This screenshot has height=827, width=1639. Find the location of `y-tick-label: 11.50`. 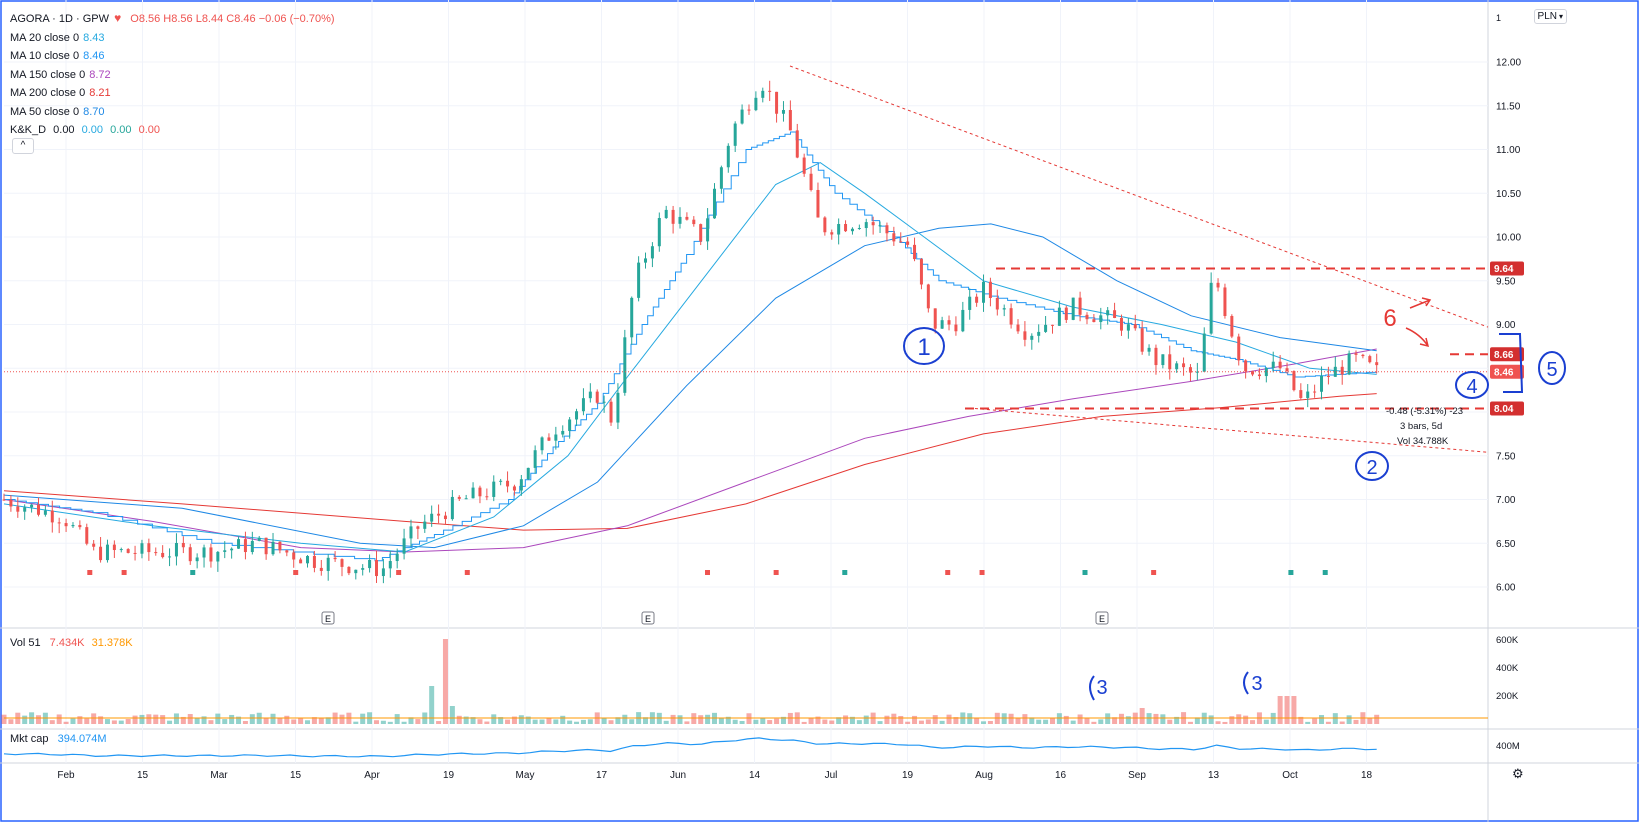

y-tick-label: 11.50 is located at coordinates (1508, 106).